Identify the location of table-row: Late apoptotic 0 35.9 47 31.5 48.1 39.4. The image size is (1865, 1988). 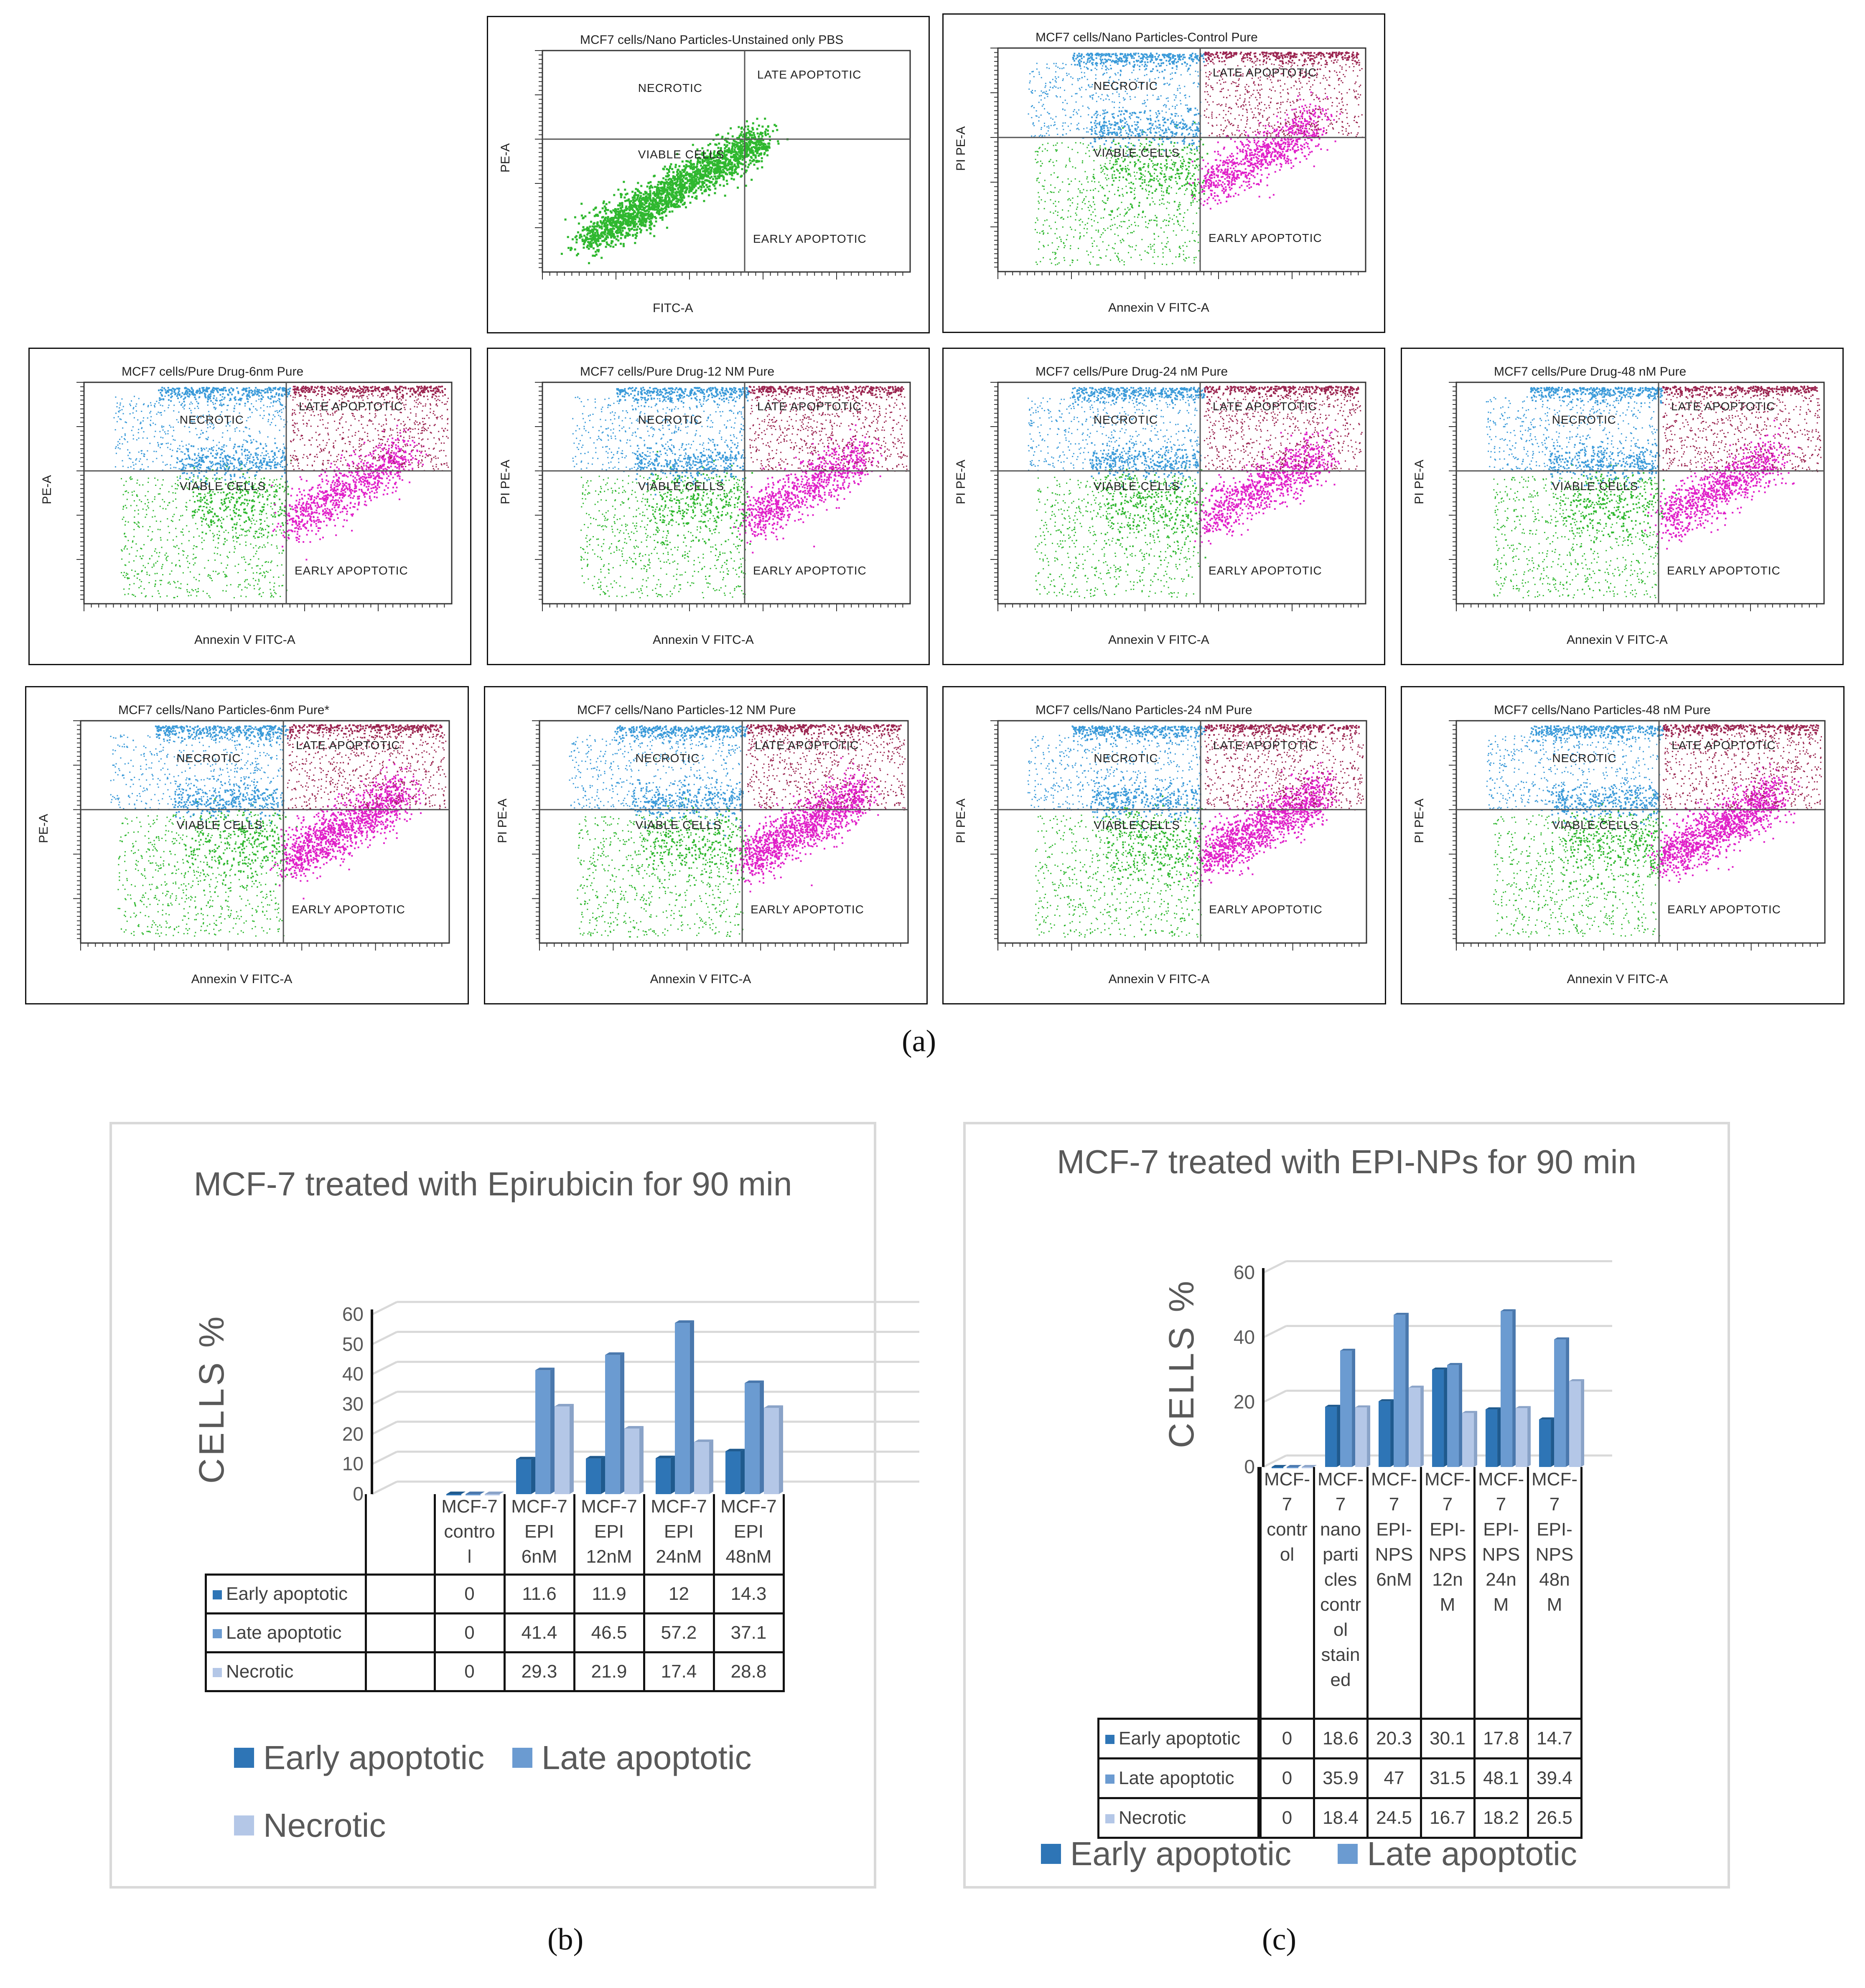
(1340, 1778).